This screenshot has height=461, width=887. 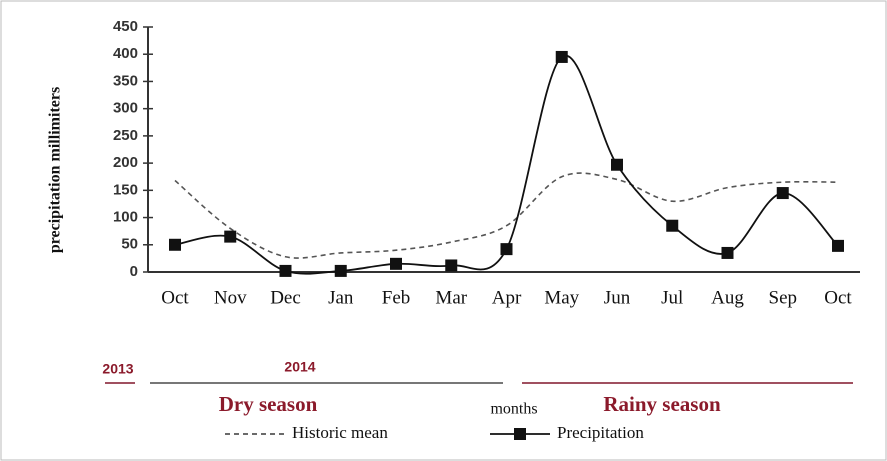 I want to click on y-tick-label: 0, so click(x=134, y=271).